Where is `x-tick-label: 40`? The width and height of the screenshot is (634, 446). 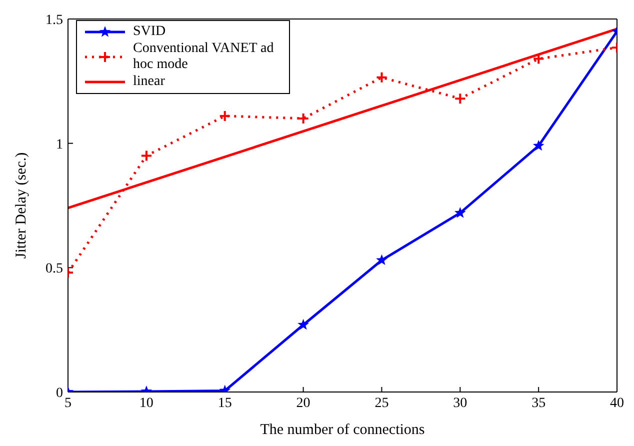
x-tick-label: 40 is located at coordinates (617, 403).